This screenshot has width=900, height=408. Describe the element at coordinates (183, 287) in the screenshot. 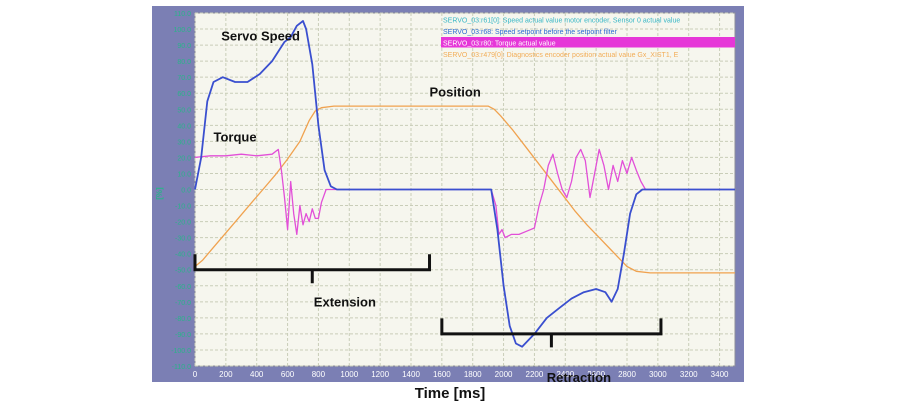

I see `y-tick-label: -60.0` at that location.